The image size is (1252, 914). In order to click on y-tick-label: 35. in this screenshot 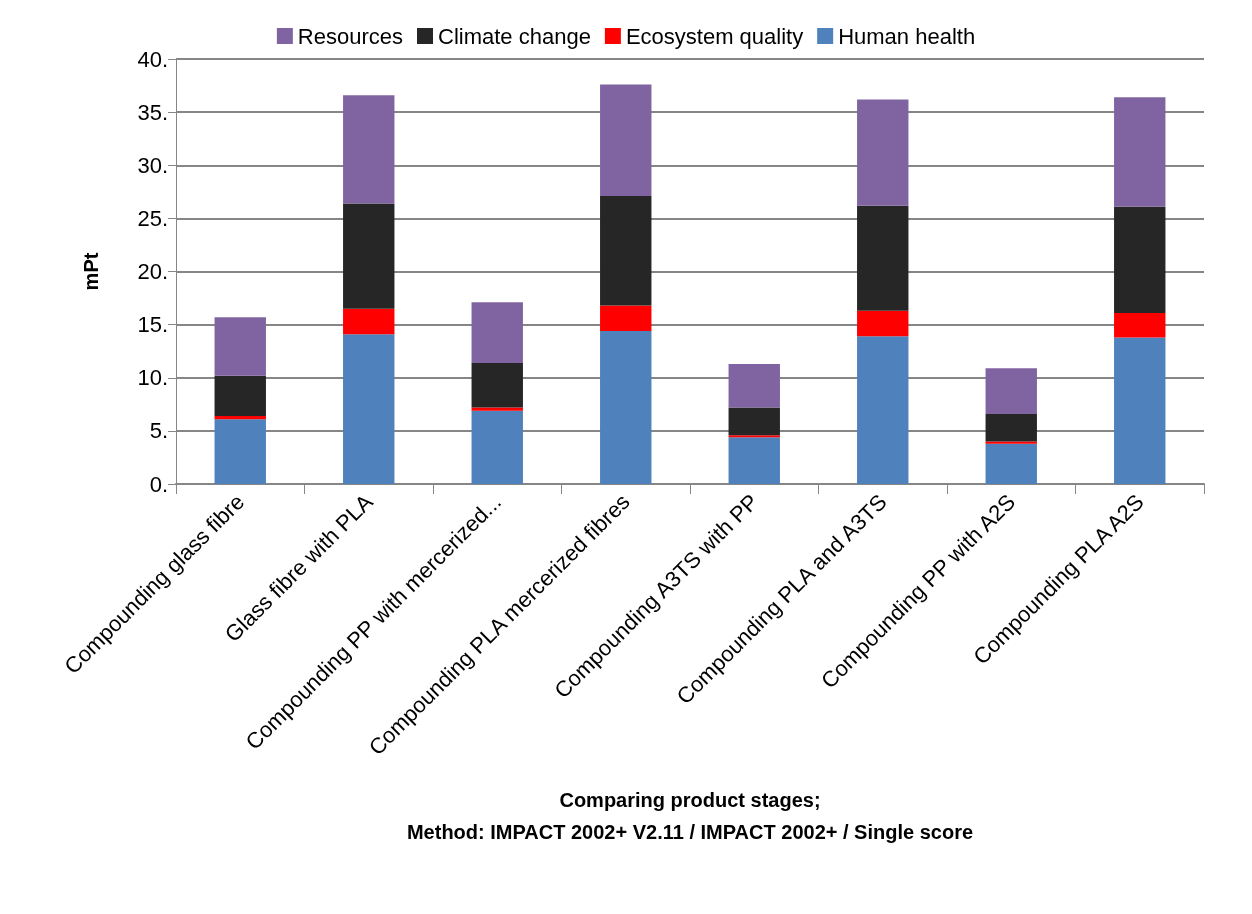, I will do `click(152, 112)`.